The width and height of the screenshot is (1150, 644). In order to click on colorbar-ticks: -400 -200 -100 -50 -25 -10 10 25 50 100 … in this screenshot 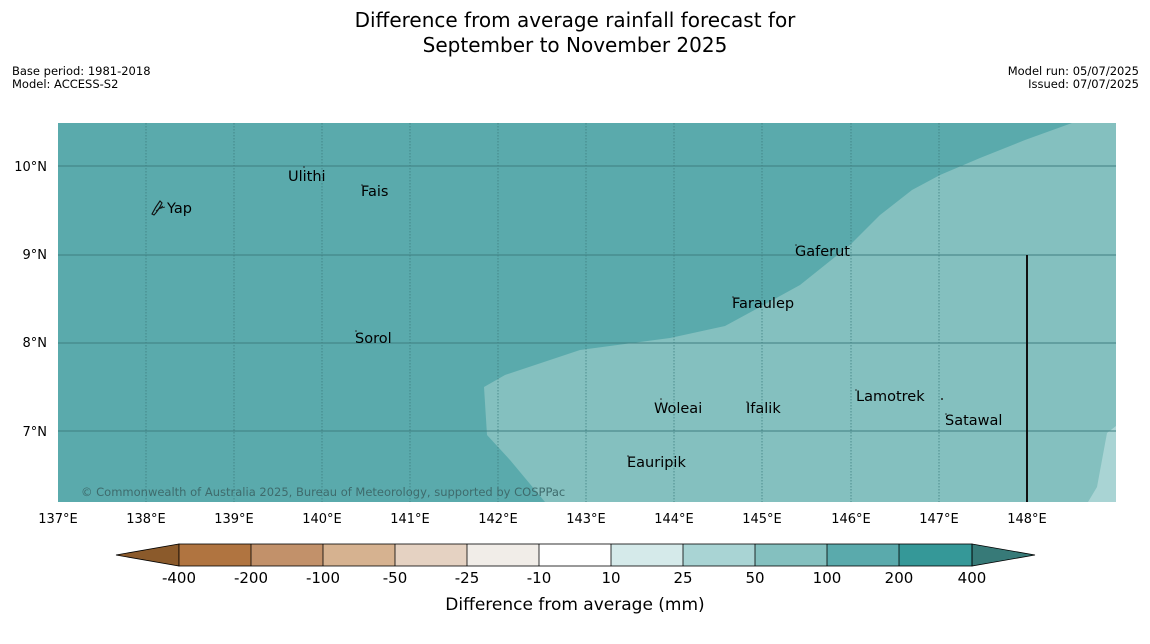, I will do `click(574, 578)`.